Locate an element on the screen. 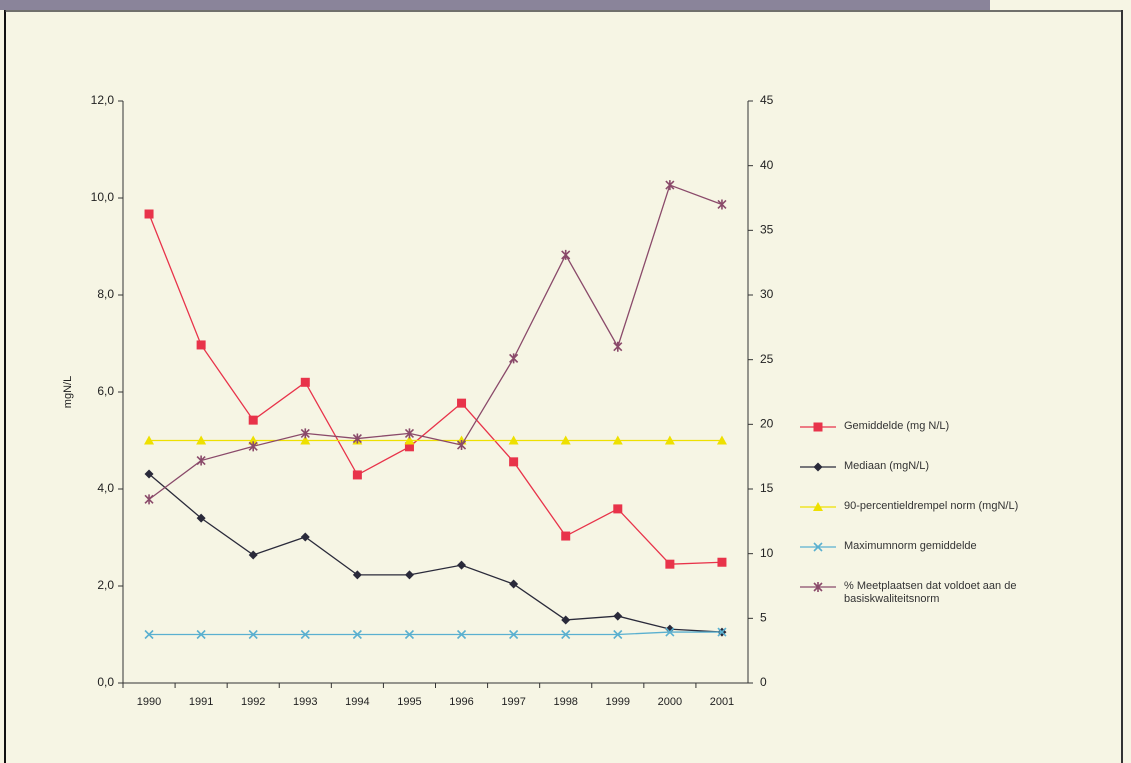 The image size is (1131, 763). y2-tick-label: 30 is located at coordinates (767, 294).